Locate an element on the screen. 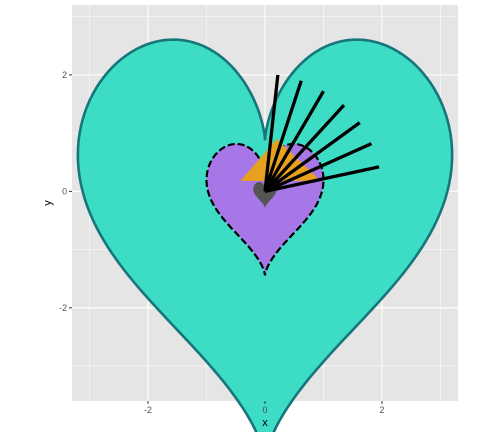 This screenshot has width=504, height=432. triangle-shape is located at coordinates (280, 159).